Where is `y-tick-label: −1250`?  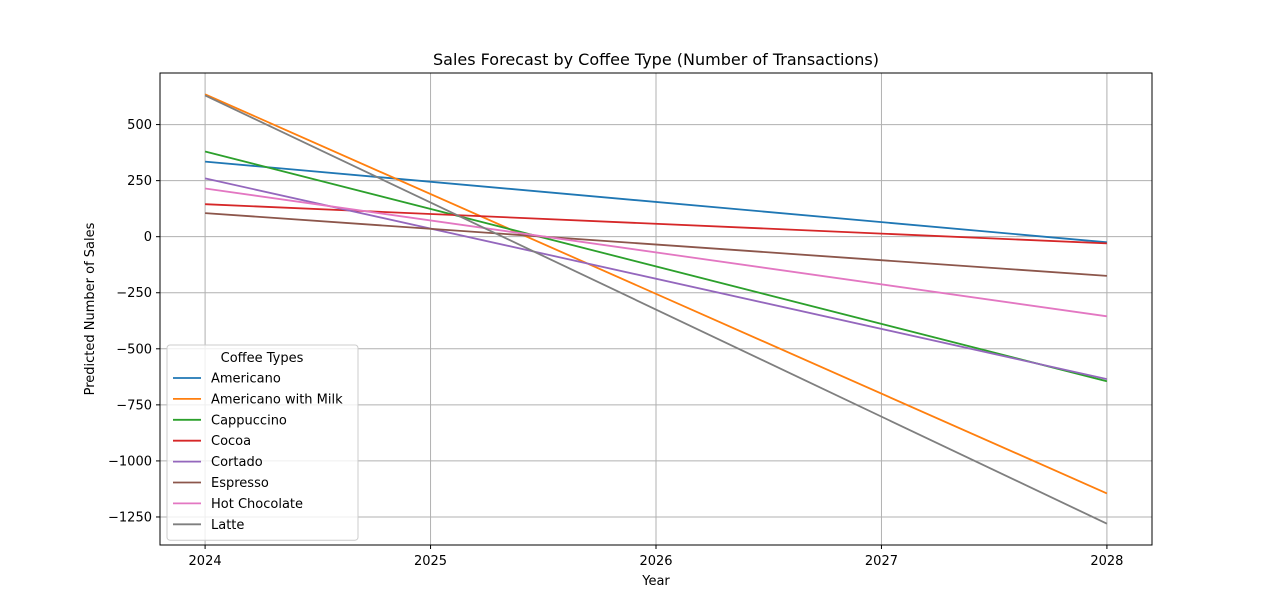
y-tick-label: −1250 is located at coordinates (130, 517).